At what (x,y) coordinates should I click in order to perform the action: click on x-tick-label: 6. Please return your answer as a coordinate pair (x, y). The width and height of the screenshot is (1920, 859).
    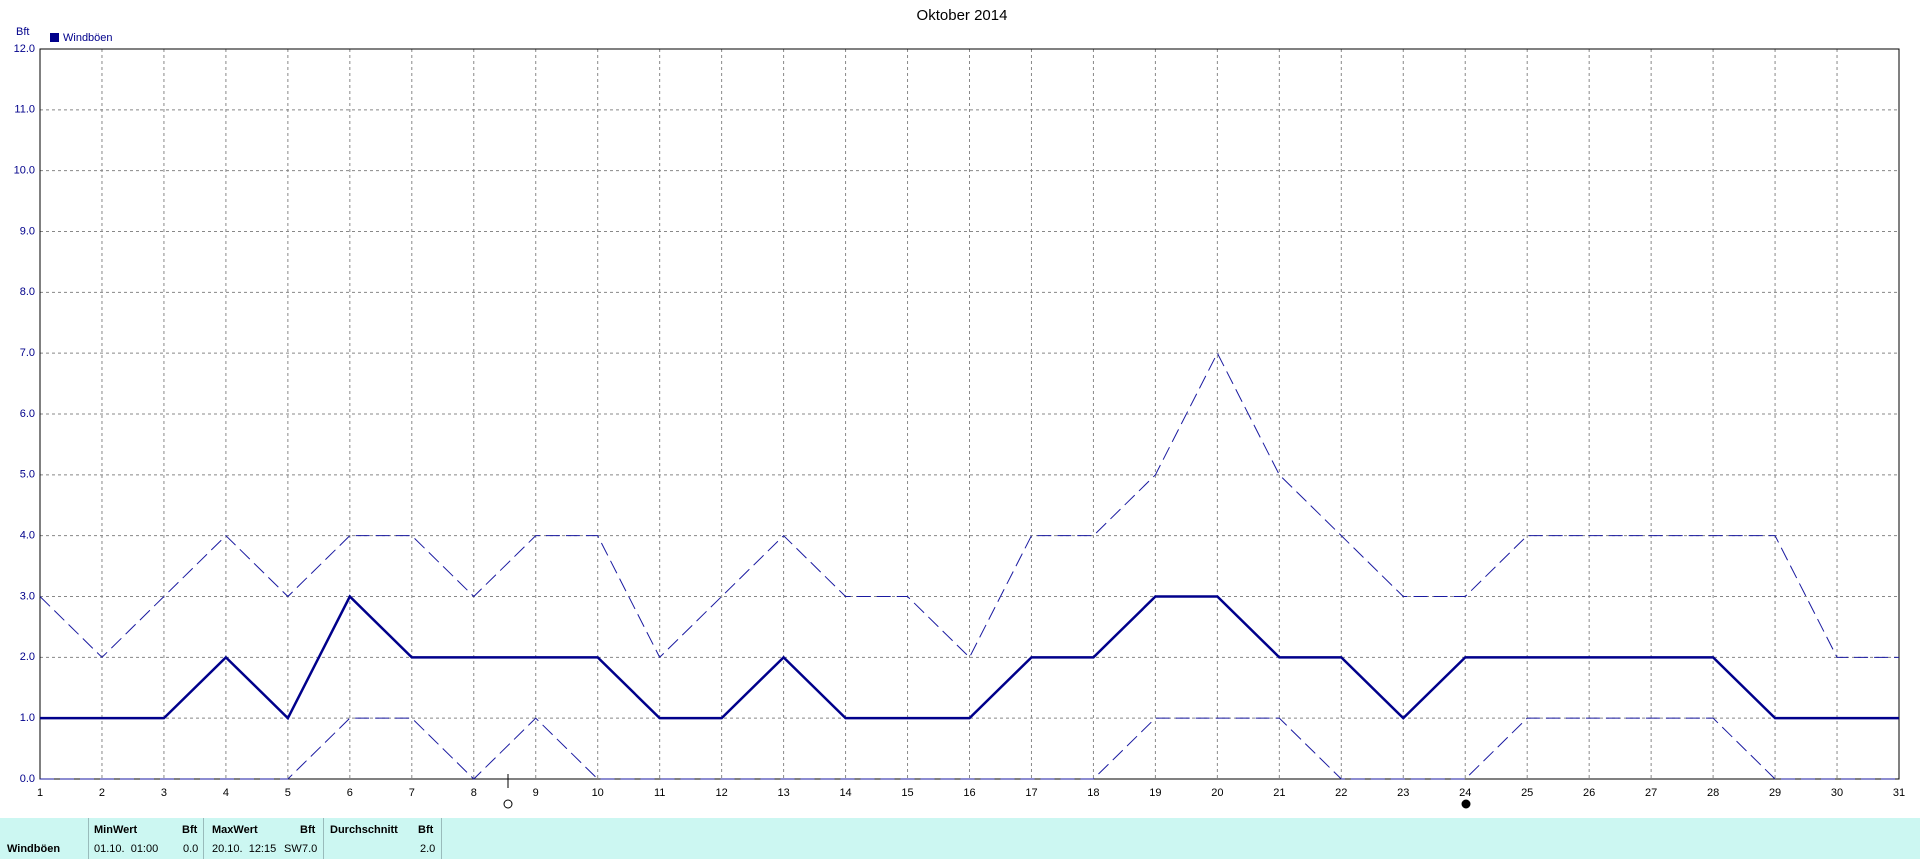
    Looking at the image, I should click on (350, 793).